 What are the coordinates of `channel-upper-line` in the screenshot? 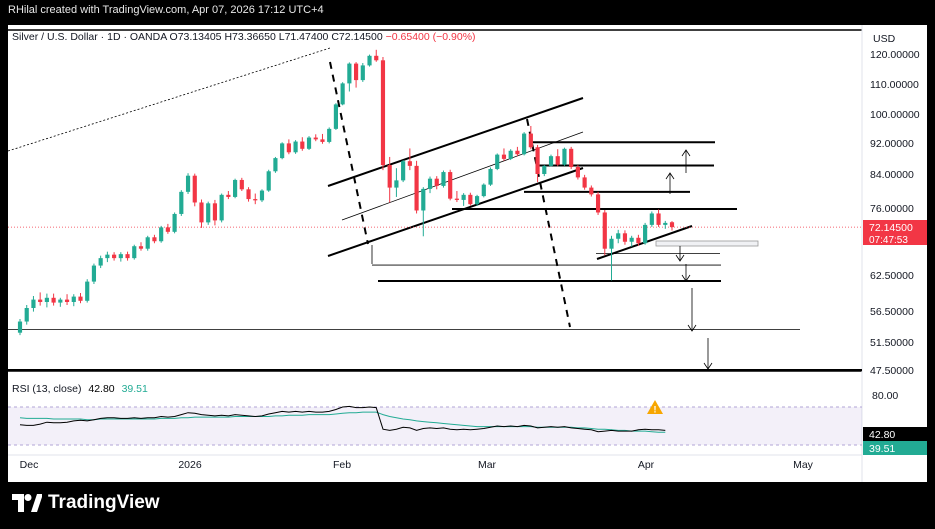 It's located at (455, 142).